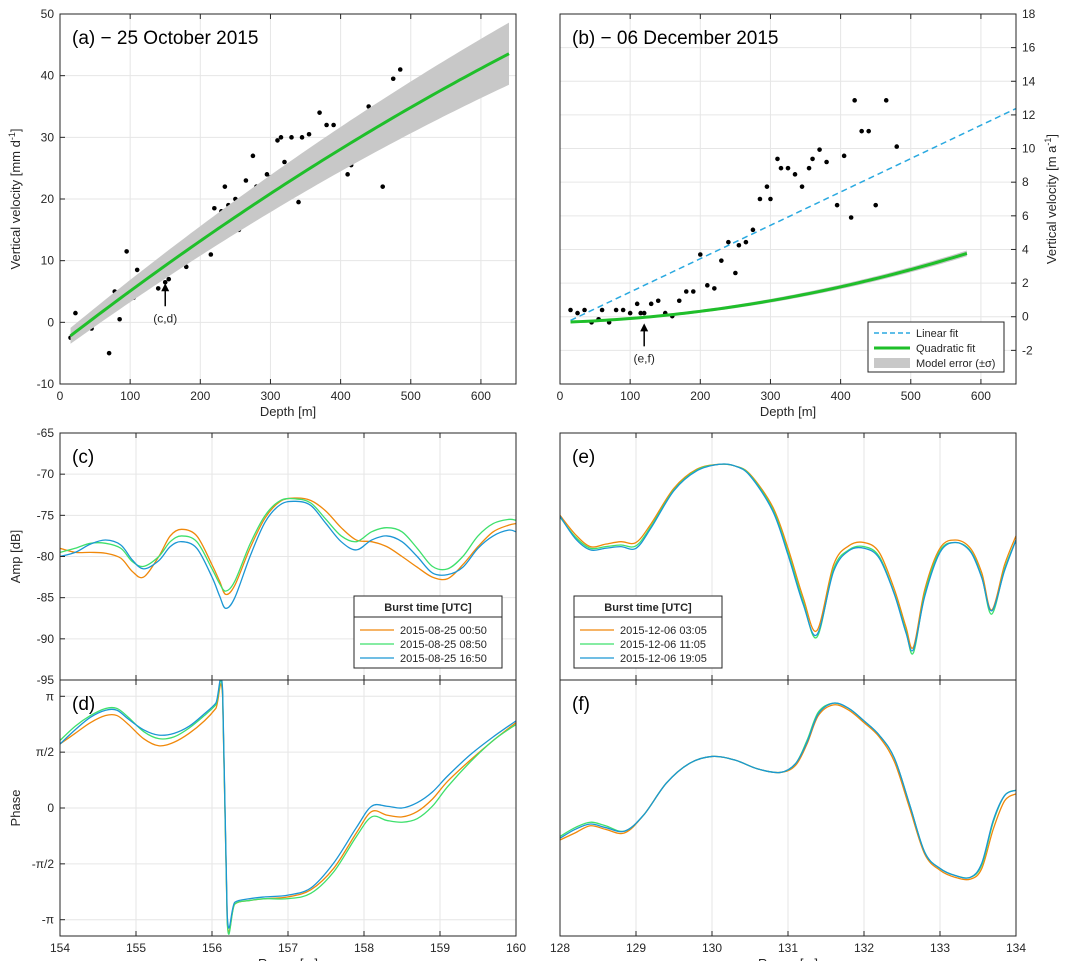 The image size is (1073, 961). What do you see at coordinates (288, 948) in the screenshot?
I see `x-tick-label: 157` at bounding box center [288, 948].